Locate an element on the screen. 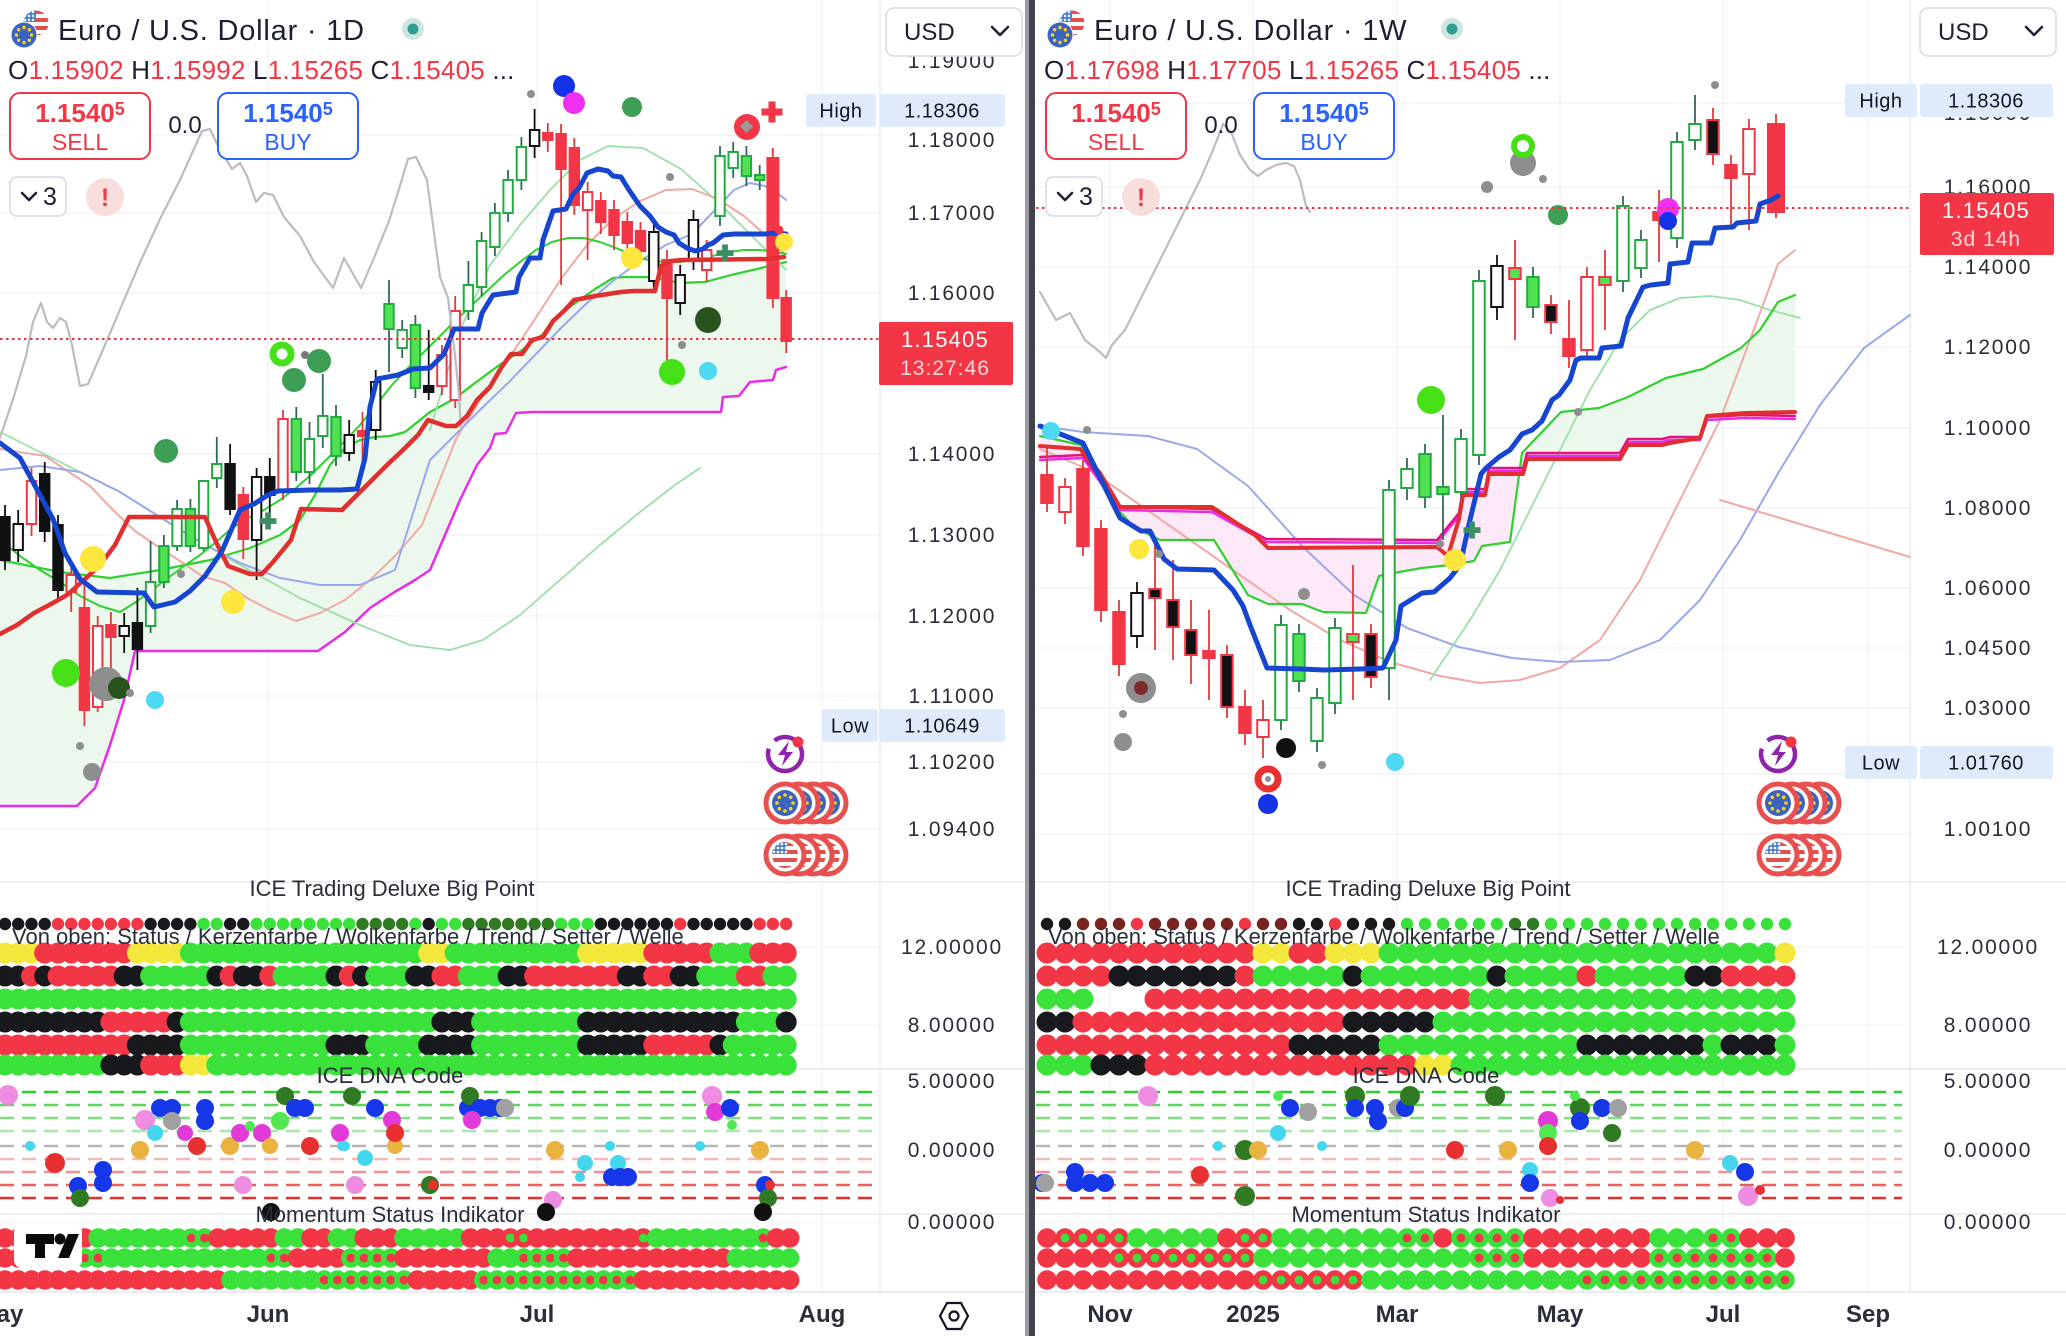 The image size is (2066, 1341). svg-text: 13:27:46 is located at coordinates (945, 368).